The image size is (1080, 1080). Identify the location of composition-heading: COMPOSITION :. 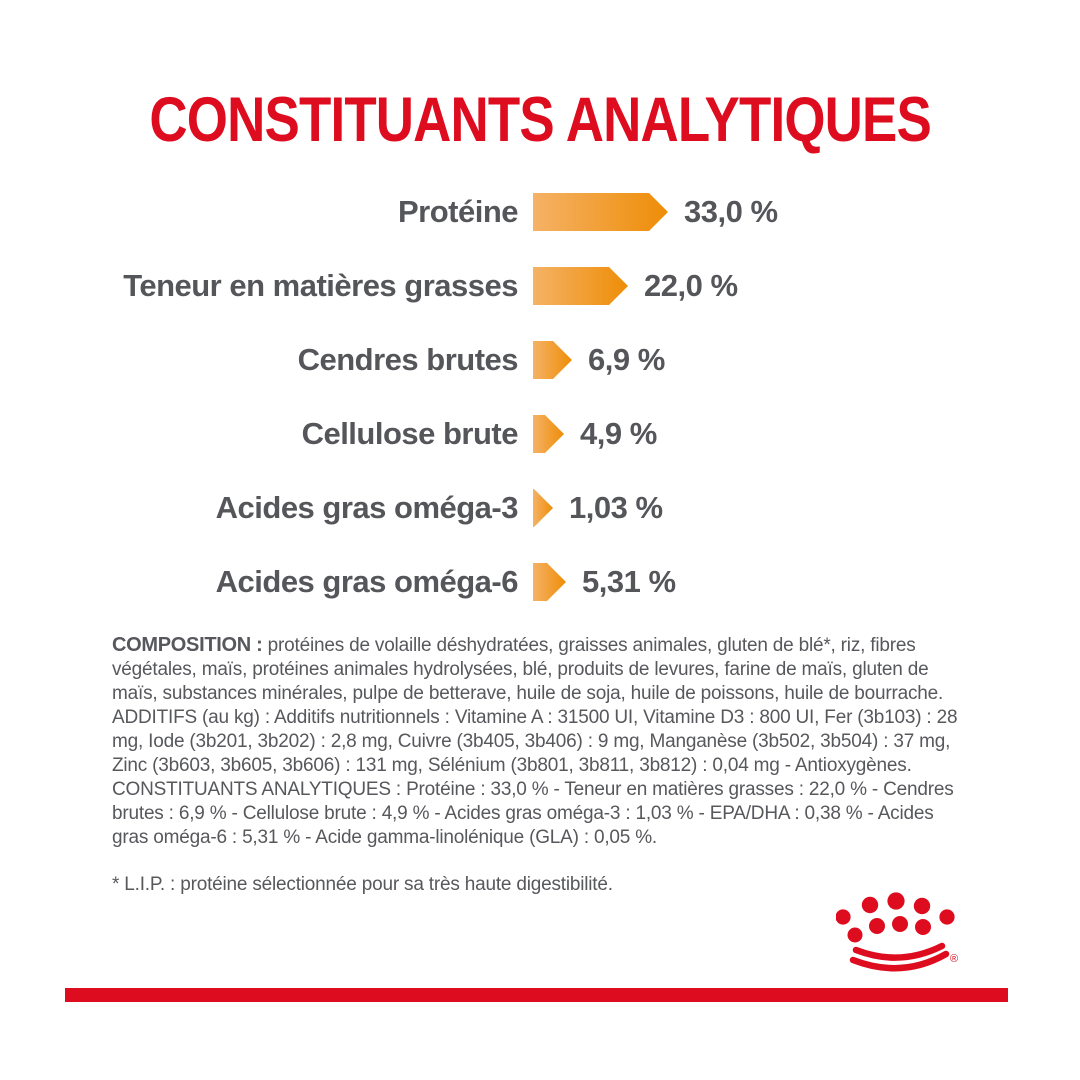
(187, 645).